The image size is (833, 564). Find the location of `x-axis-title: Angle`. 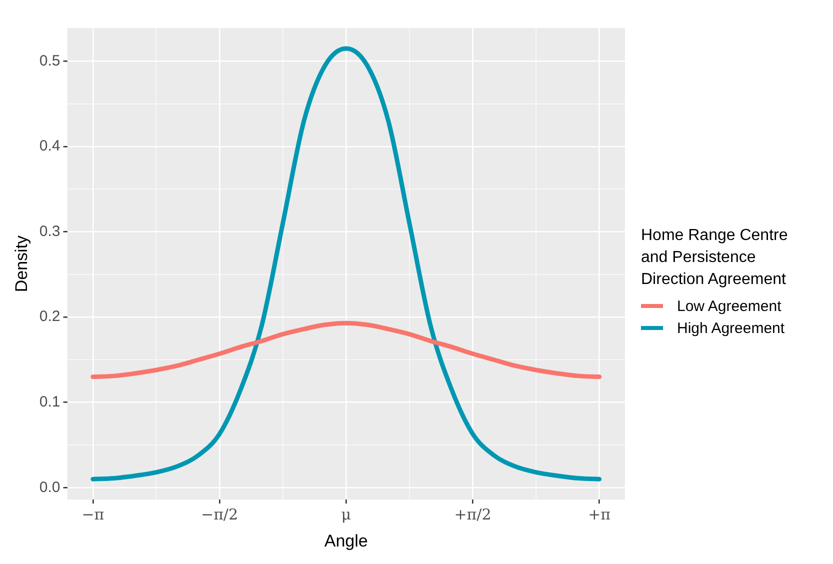

x-axis-title: Angle is located at coordinates (346, 540).